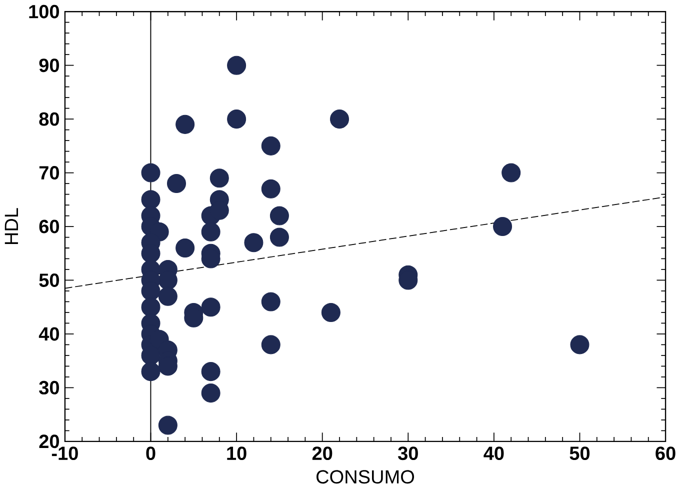 The image size is (681, 488). Describe the element at coordinates (365, 477) in the screenshot. I see `x-axis-title: CONSUMO` at that location.